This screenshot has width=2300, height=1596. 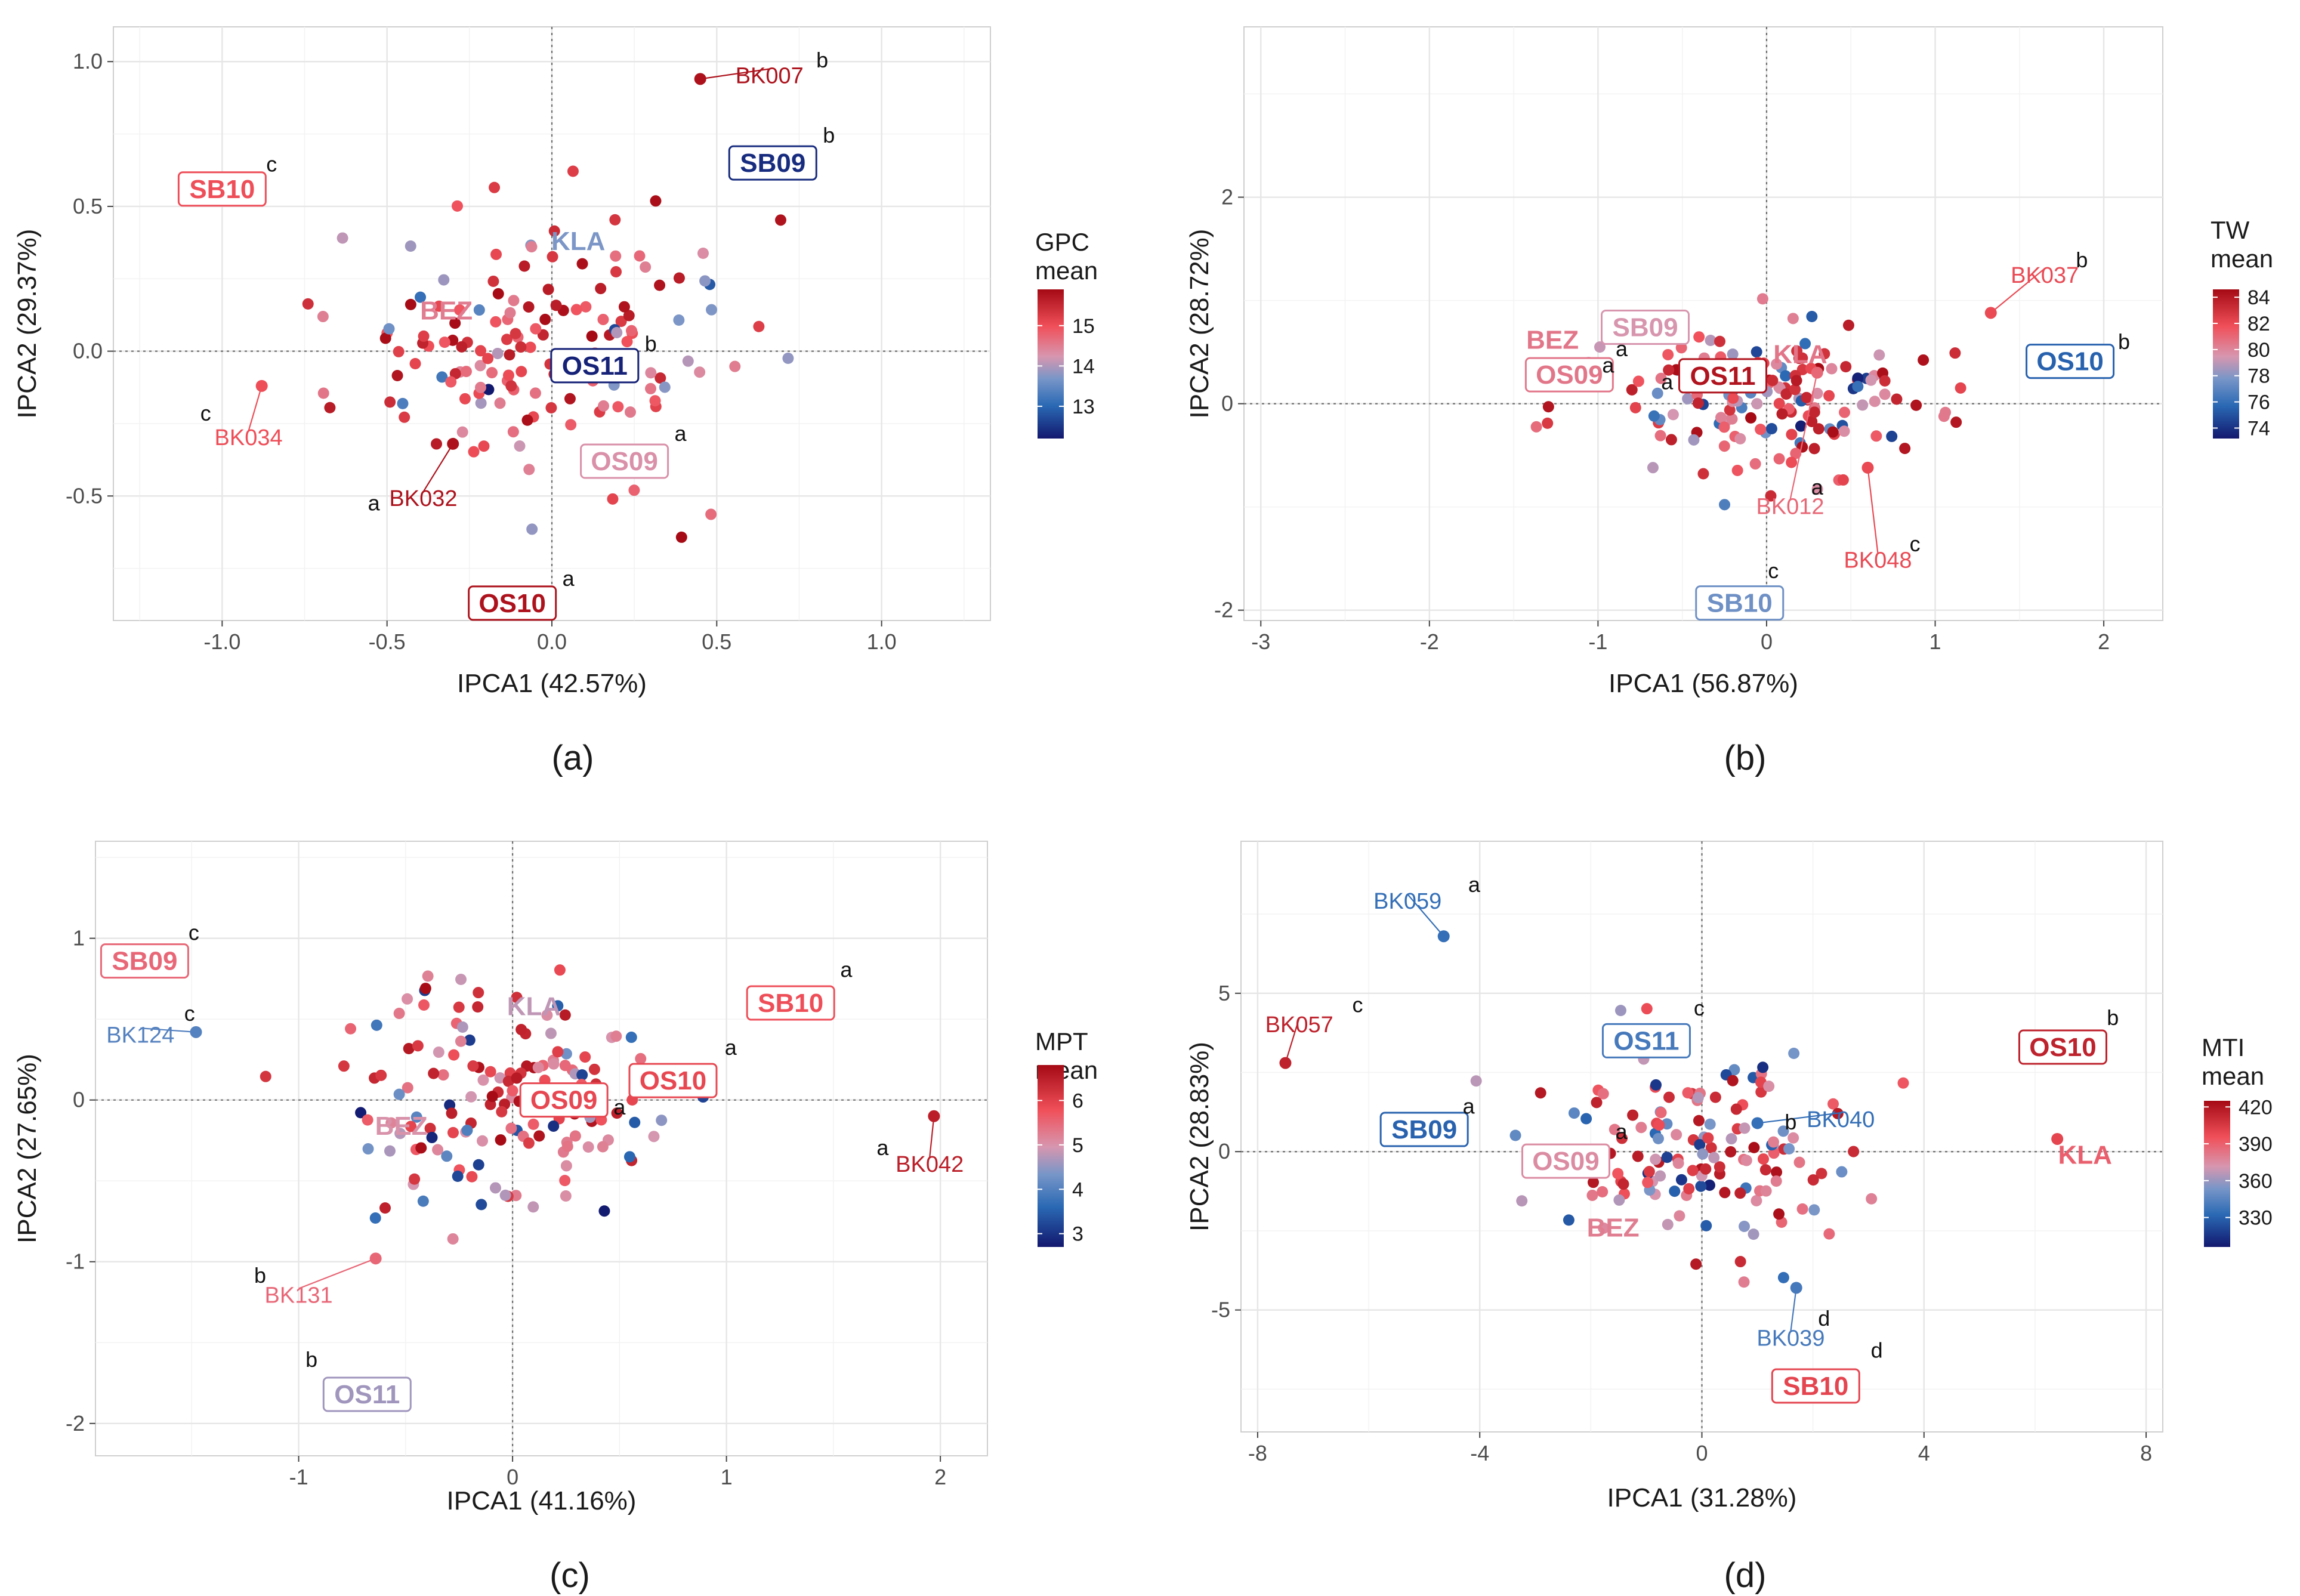 I want to click on x-tick-label: -0.5, so click(x=387, y=642).